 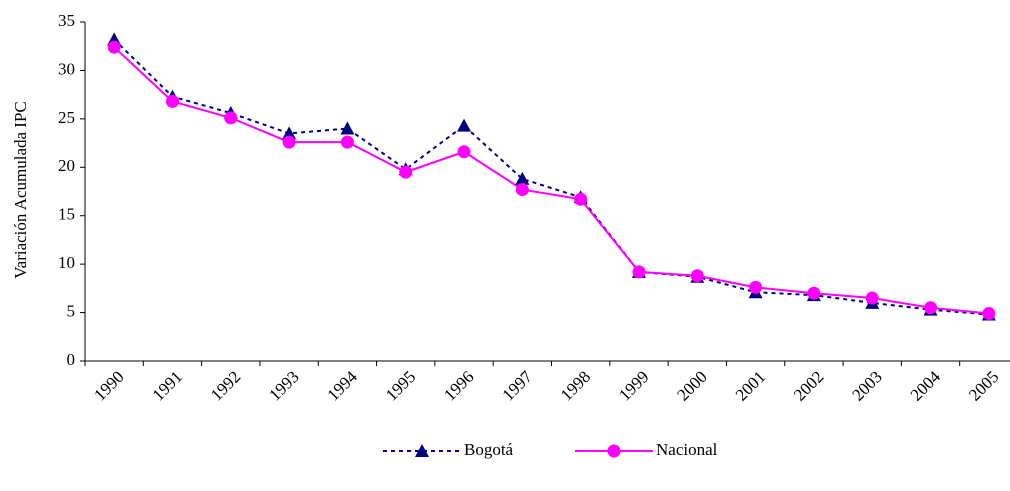 I want to click on x-tick-label: 1992, so click(x=225, y=385).